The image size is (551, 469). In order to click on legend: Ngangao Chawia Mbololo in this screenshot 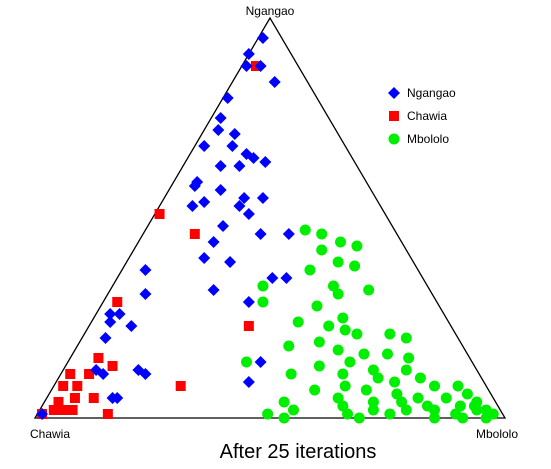, I will do `click(422, 116)`.